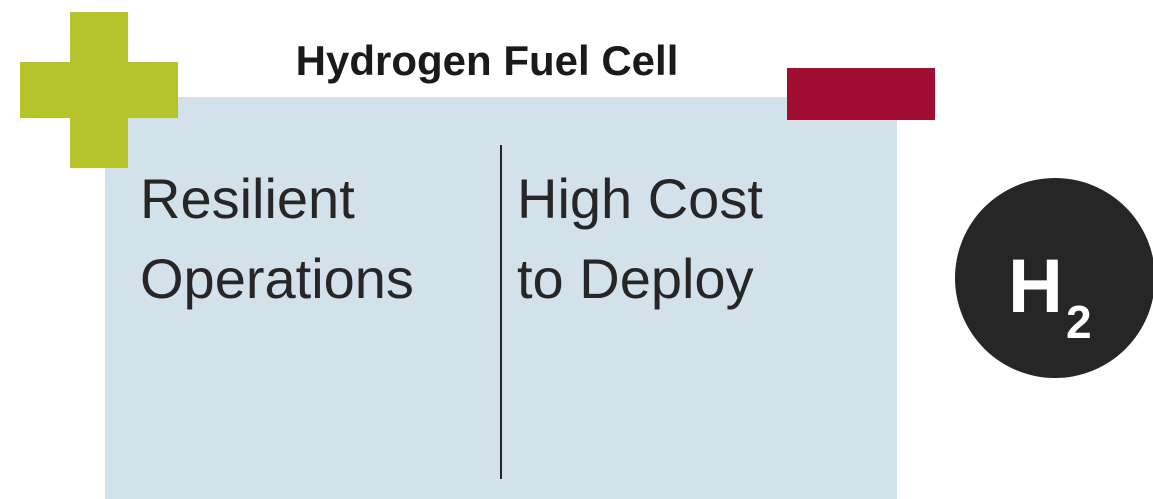 This screenshot has width=1153, height=499. I want to click on pro-text: Operations, so click(277, 278).